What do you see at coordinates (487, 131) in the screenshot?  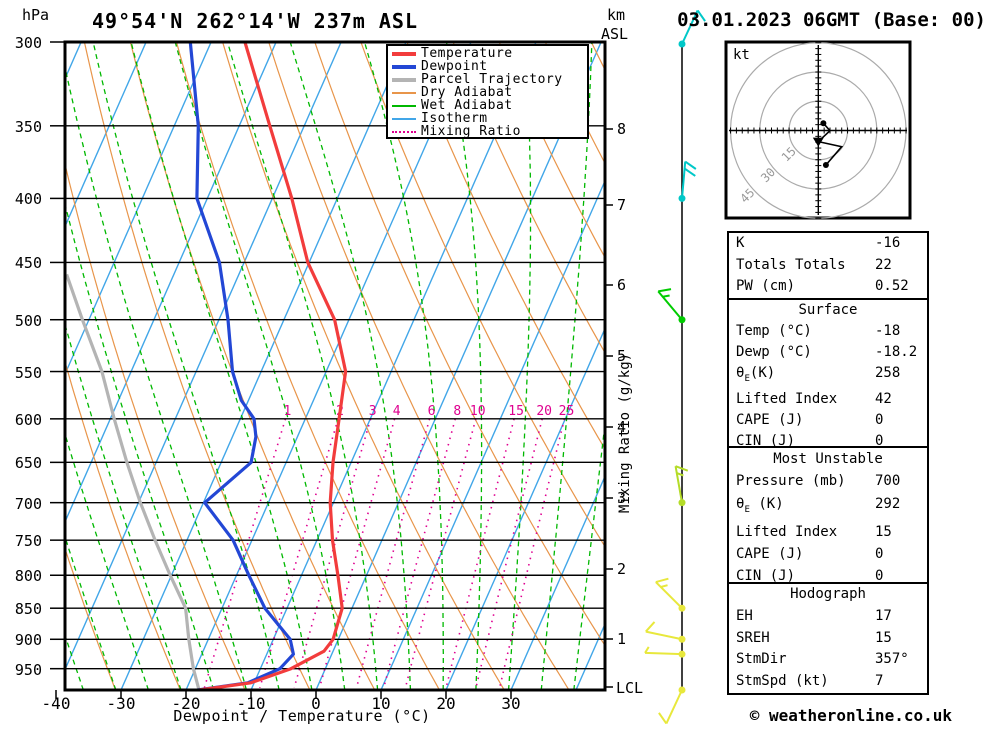 I see `legend-item: Mixing Ratio` at bounding box center [487, 131].